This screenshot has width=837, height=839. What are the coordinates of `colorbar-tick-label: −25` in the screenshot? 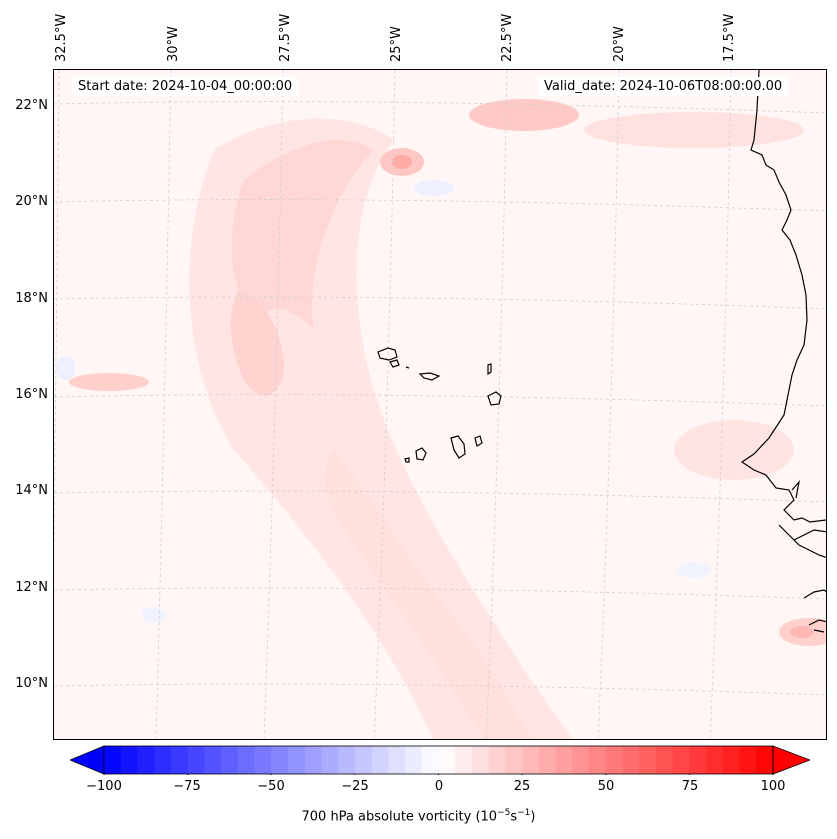 It's located at (355, 786).